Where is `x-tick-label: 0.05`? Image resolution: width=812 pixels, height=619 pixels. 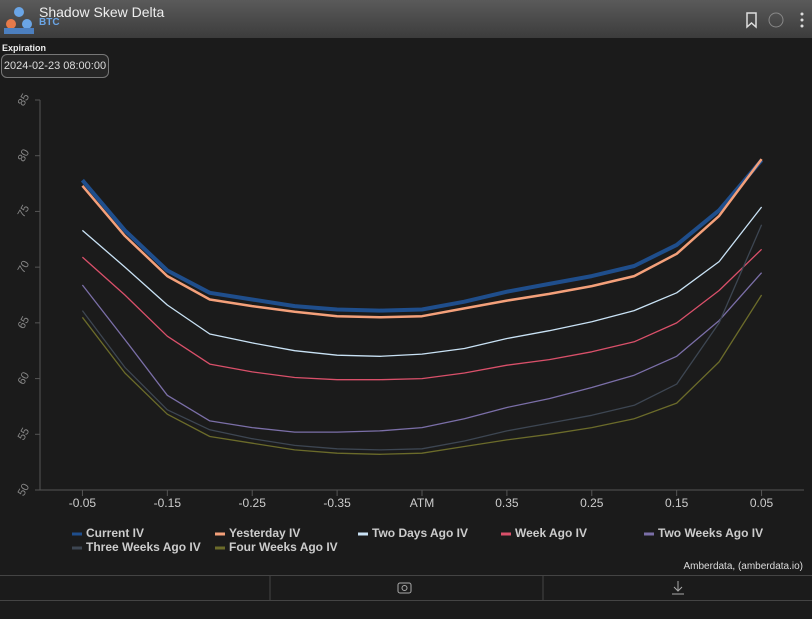 x-tick-label: 0.05 is located at coordinates (762, 503).